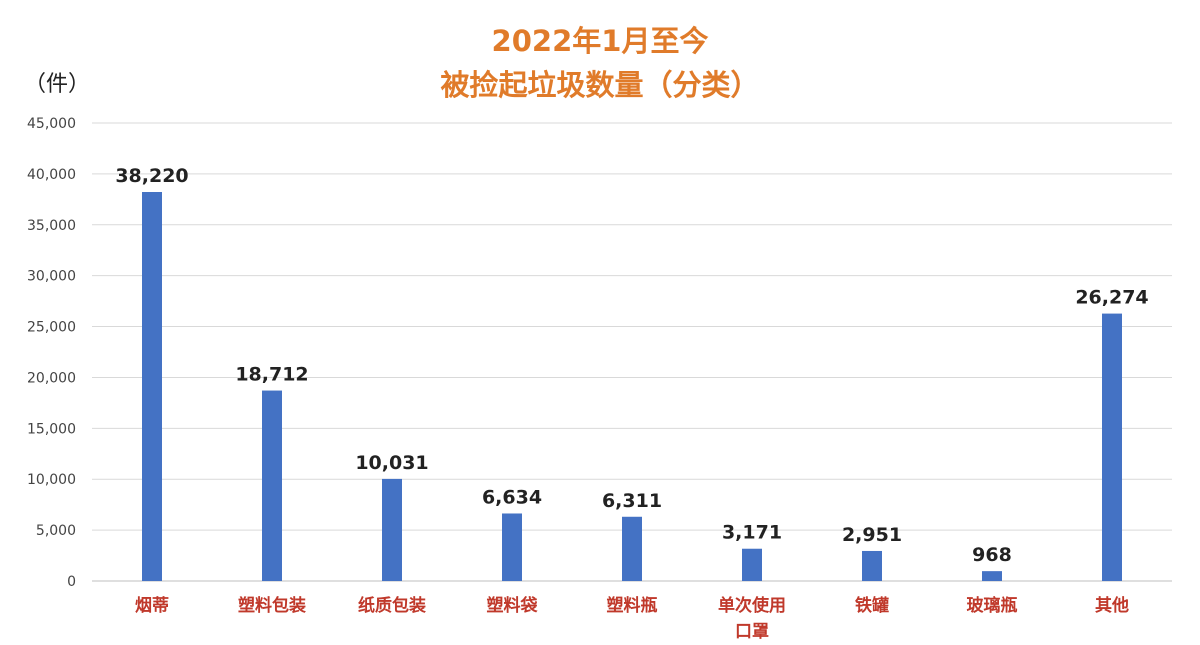  What do you see at coordinates (391, 463) in the screenshot?
I see `data-label: 10,031` at bounding box center [391, 463].